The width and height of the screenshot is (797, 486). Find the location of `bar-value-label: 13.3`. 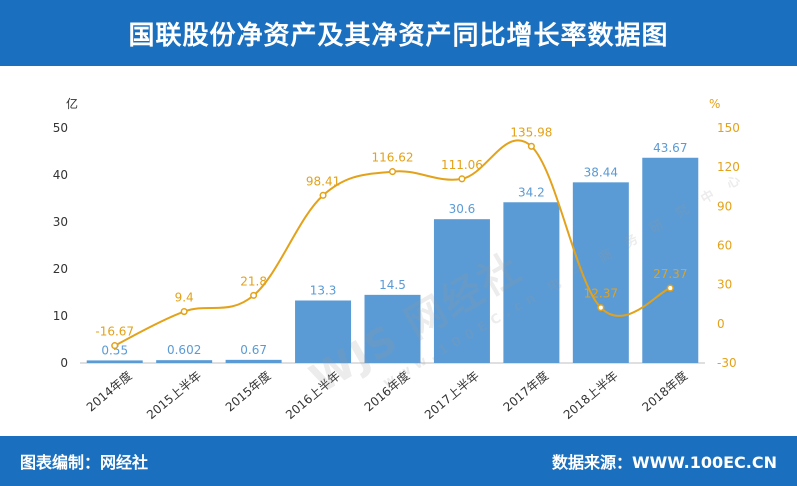

bar-value-label: 13.3 is located at coordinates (323, 290).